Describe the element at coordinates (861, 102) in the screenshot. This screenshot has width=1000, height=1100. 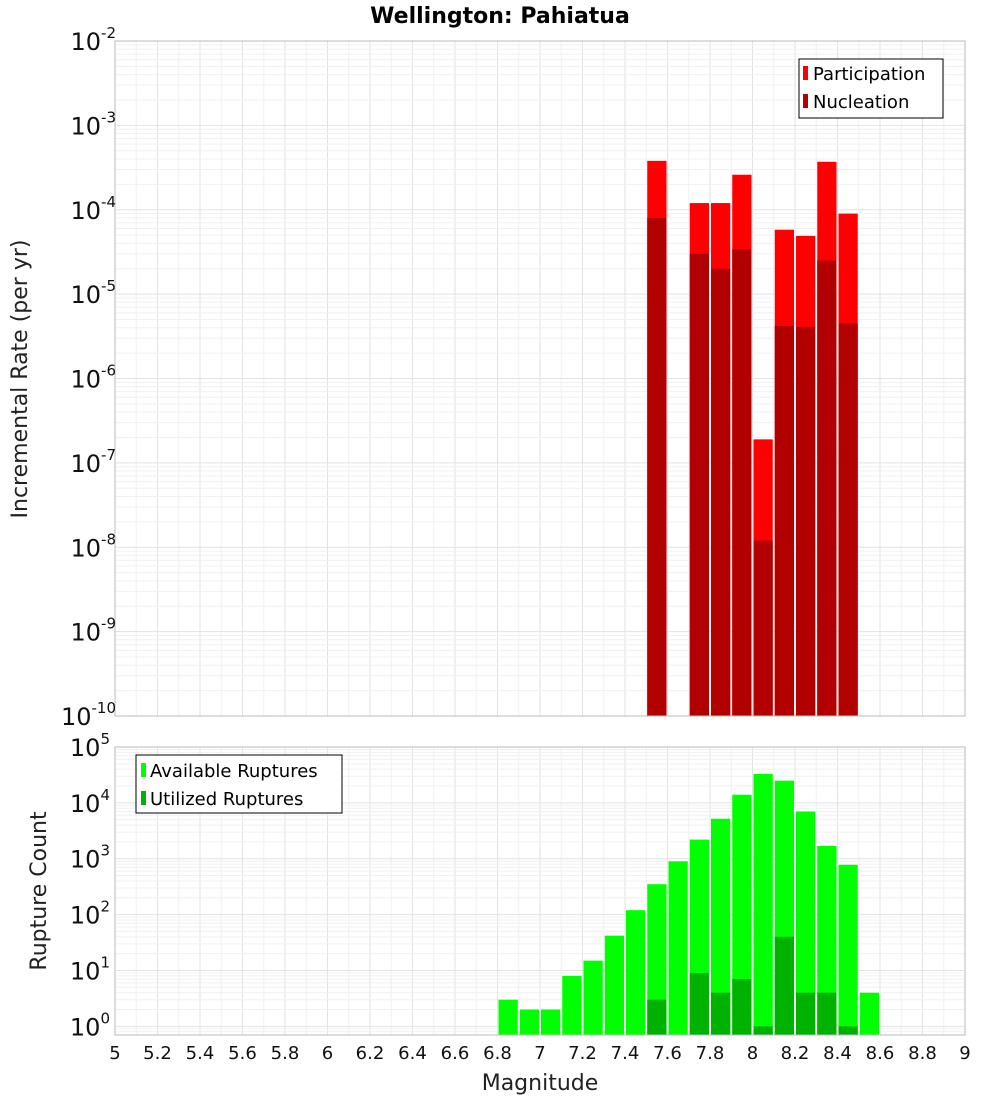
I see `legend-label-nucleation: Nucleation` at that location.